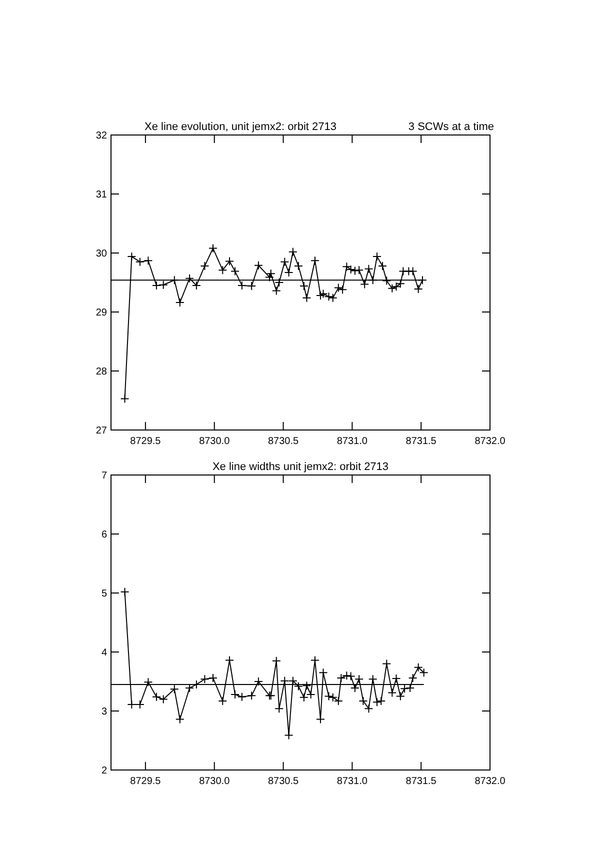 The width and height of the screenshot is (595, 842). What do you see at coordinates (104, 712) in the screenshot?
I see `y-tick-label: 3` at bounding box center [104, 712].